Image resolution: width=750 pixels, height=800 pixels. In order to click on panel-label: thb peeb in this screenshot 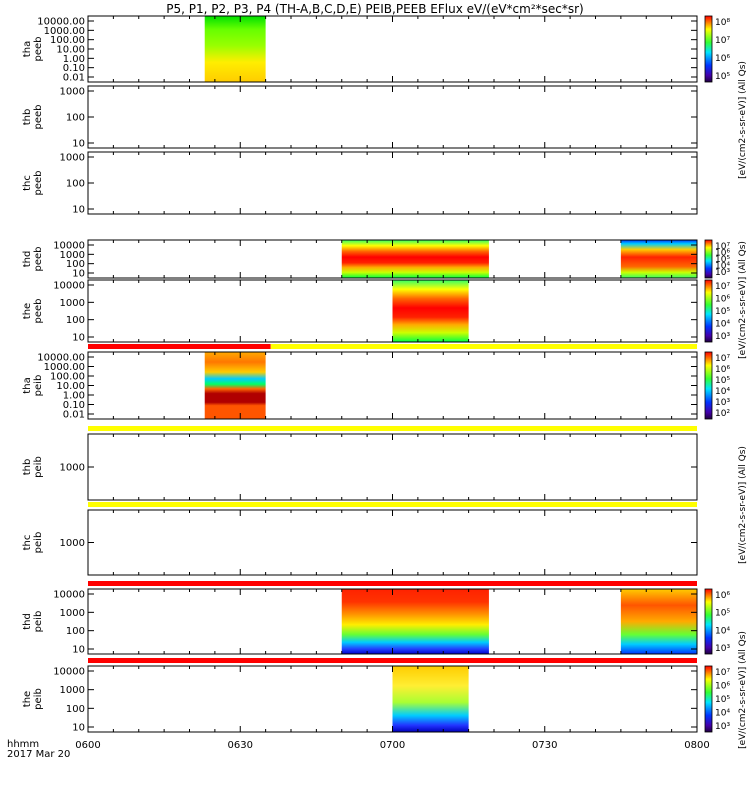, I will do `click(33, 117)`.